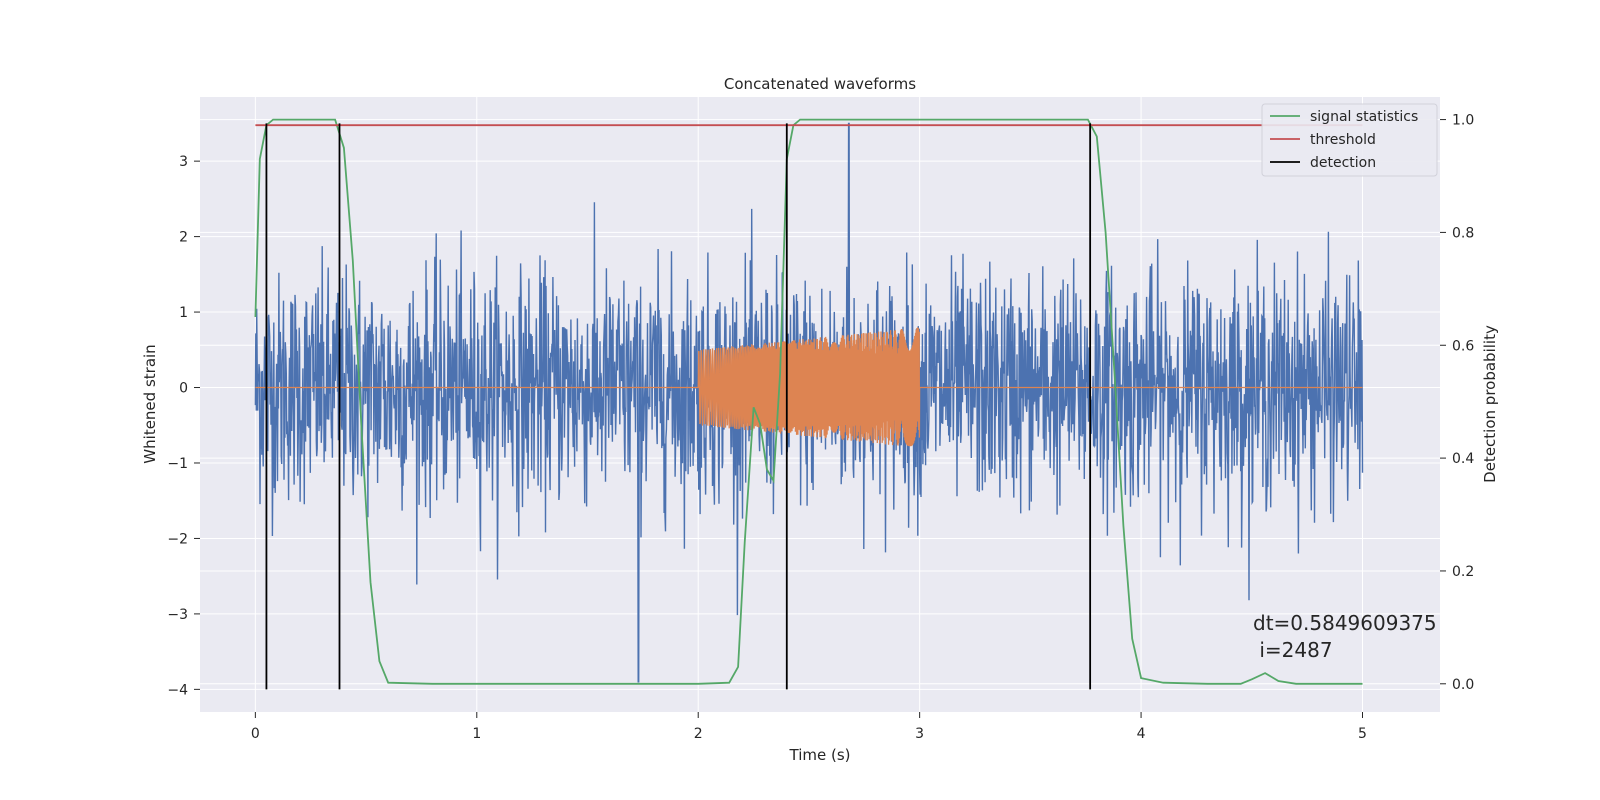  Describe the element at coordinates (809, 387) in the screenshot. I see `chirp-signal-line` at that location.